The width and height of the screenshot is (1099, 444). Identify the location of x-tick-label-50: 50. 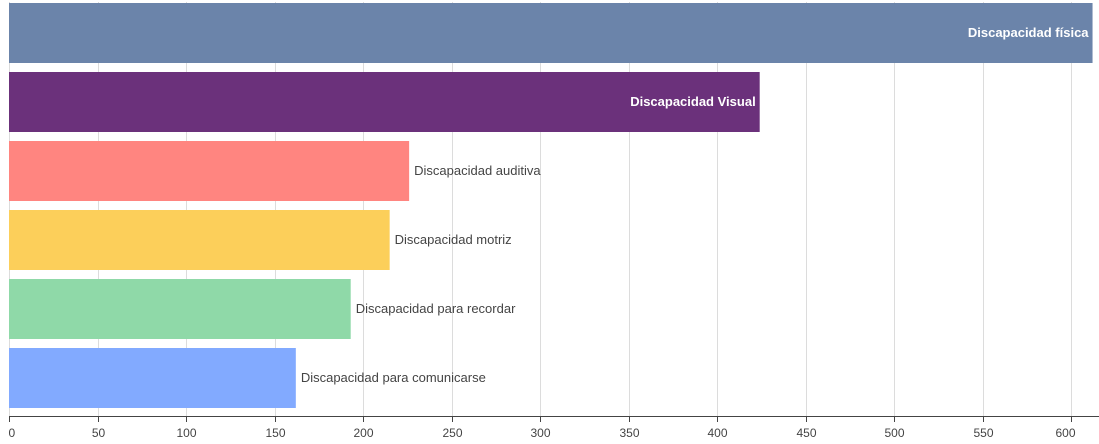
(99, 433).